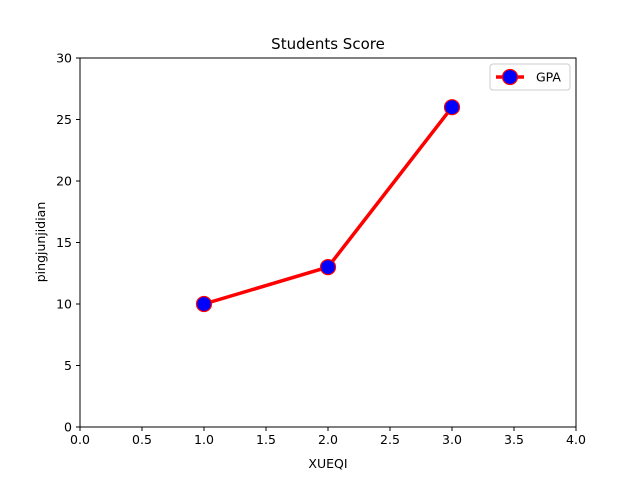  Describe the element at coordinates (266, 439) in the screenshot. I see `x-tick-label: 1.5` at that location.